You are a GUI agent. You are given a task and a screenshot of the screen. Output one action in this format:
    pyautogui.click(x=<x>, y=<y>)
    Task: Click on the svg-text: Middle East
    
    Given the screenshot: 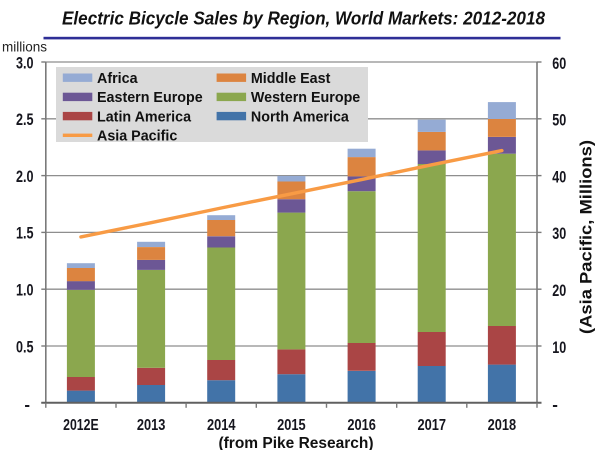 What is the action you would take?
    pyautogui.click(x=291, y=79)
    